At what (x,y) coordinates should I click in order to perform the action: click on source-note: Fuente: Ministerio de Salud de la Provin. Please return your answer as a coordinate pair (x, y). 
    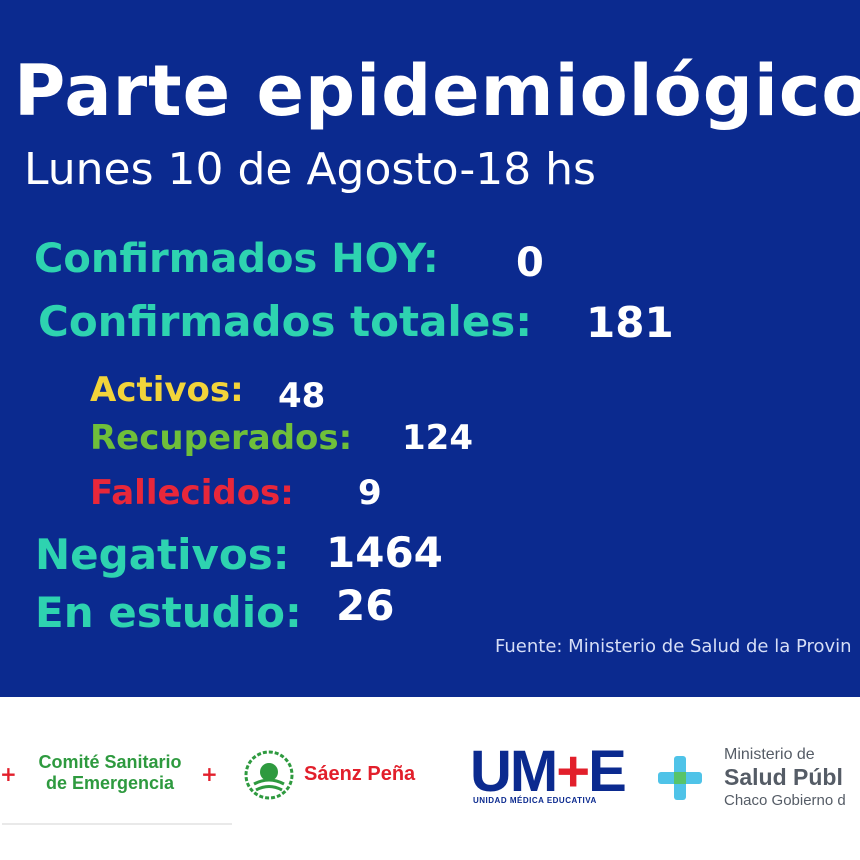
    Looking at the image, I should click on (673, 646).